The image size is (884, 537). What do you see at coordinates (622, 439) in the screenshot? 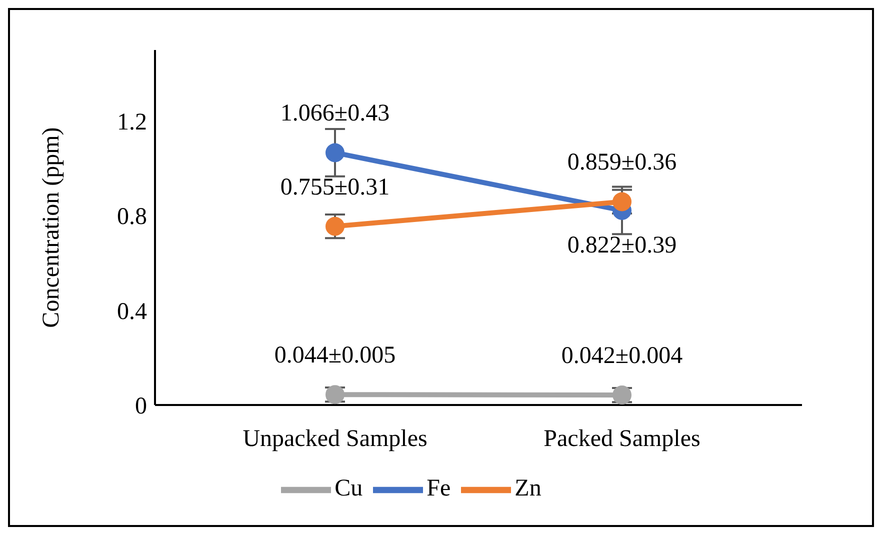
I see `x-tick-label: Packed Samples` at bounding box center [622, 439].